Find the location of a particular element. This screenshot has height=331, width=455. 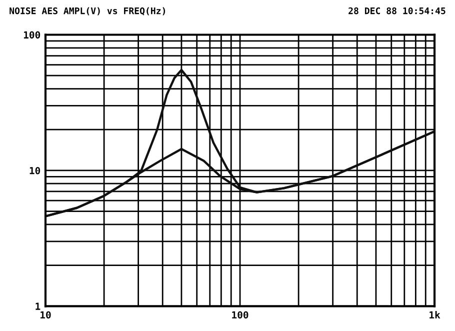

y-tick-label: 100 is located at coordinates (32, 35).